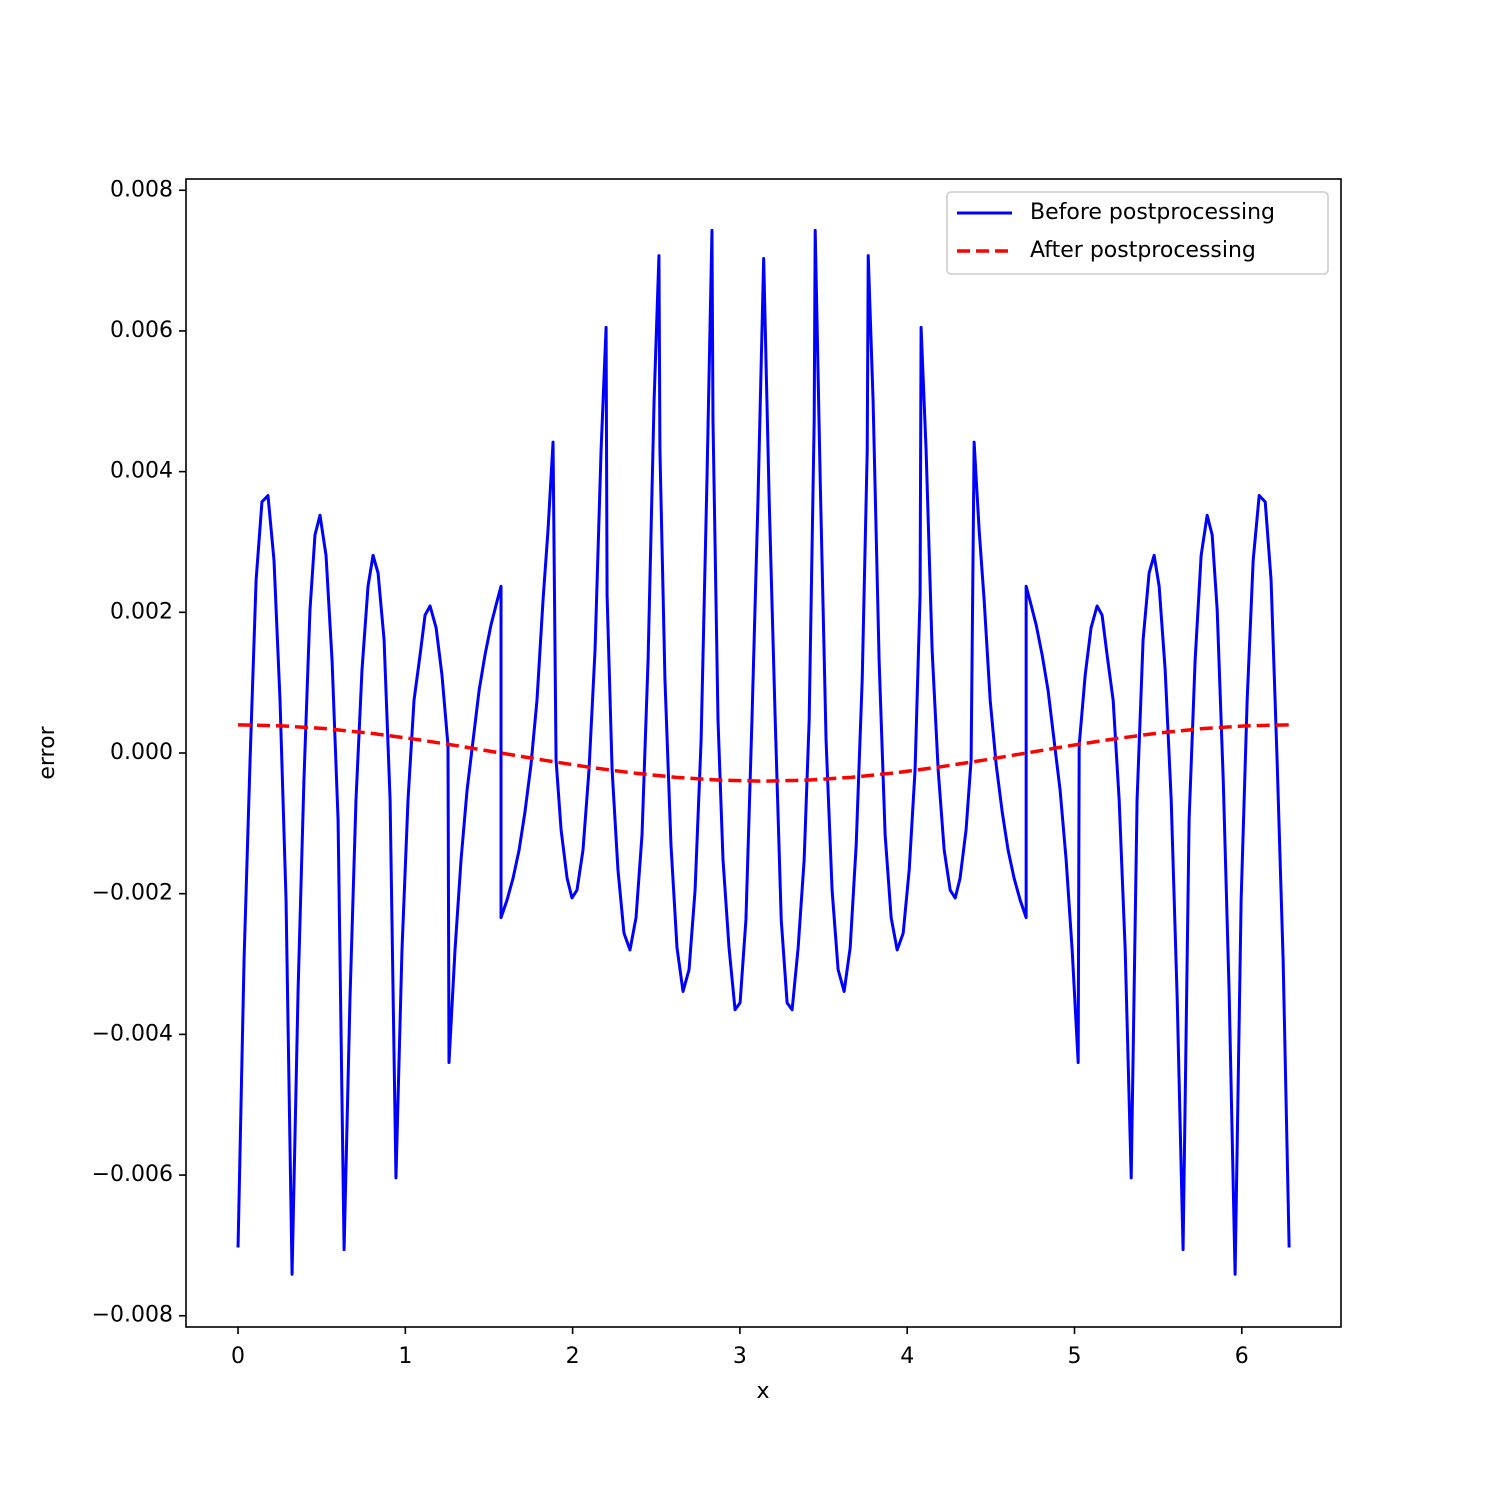 Image resolution: width=1491 pixels, height=1491 pixels. What do you see at coordinates (238, 1356) in the screenshot?
I see `x-tick-label: 0` at bounding box center [238, 1356].